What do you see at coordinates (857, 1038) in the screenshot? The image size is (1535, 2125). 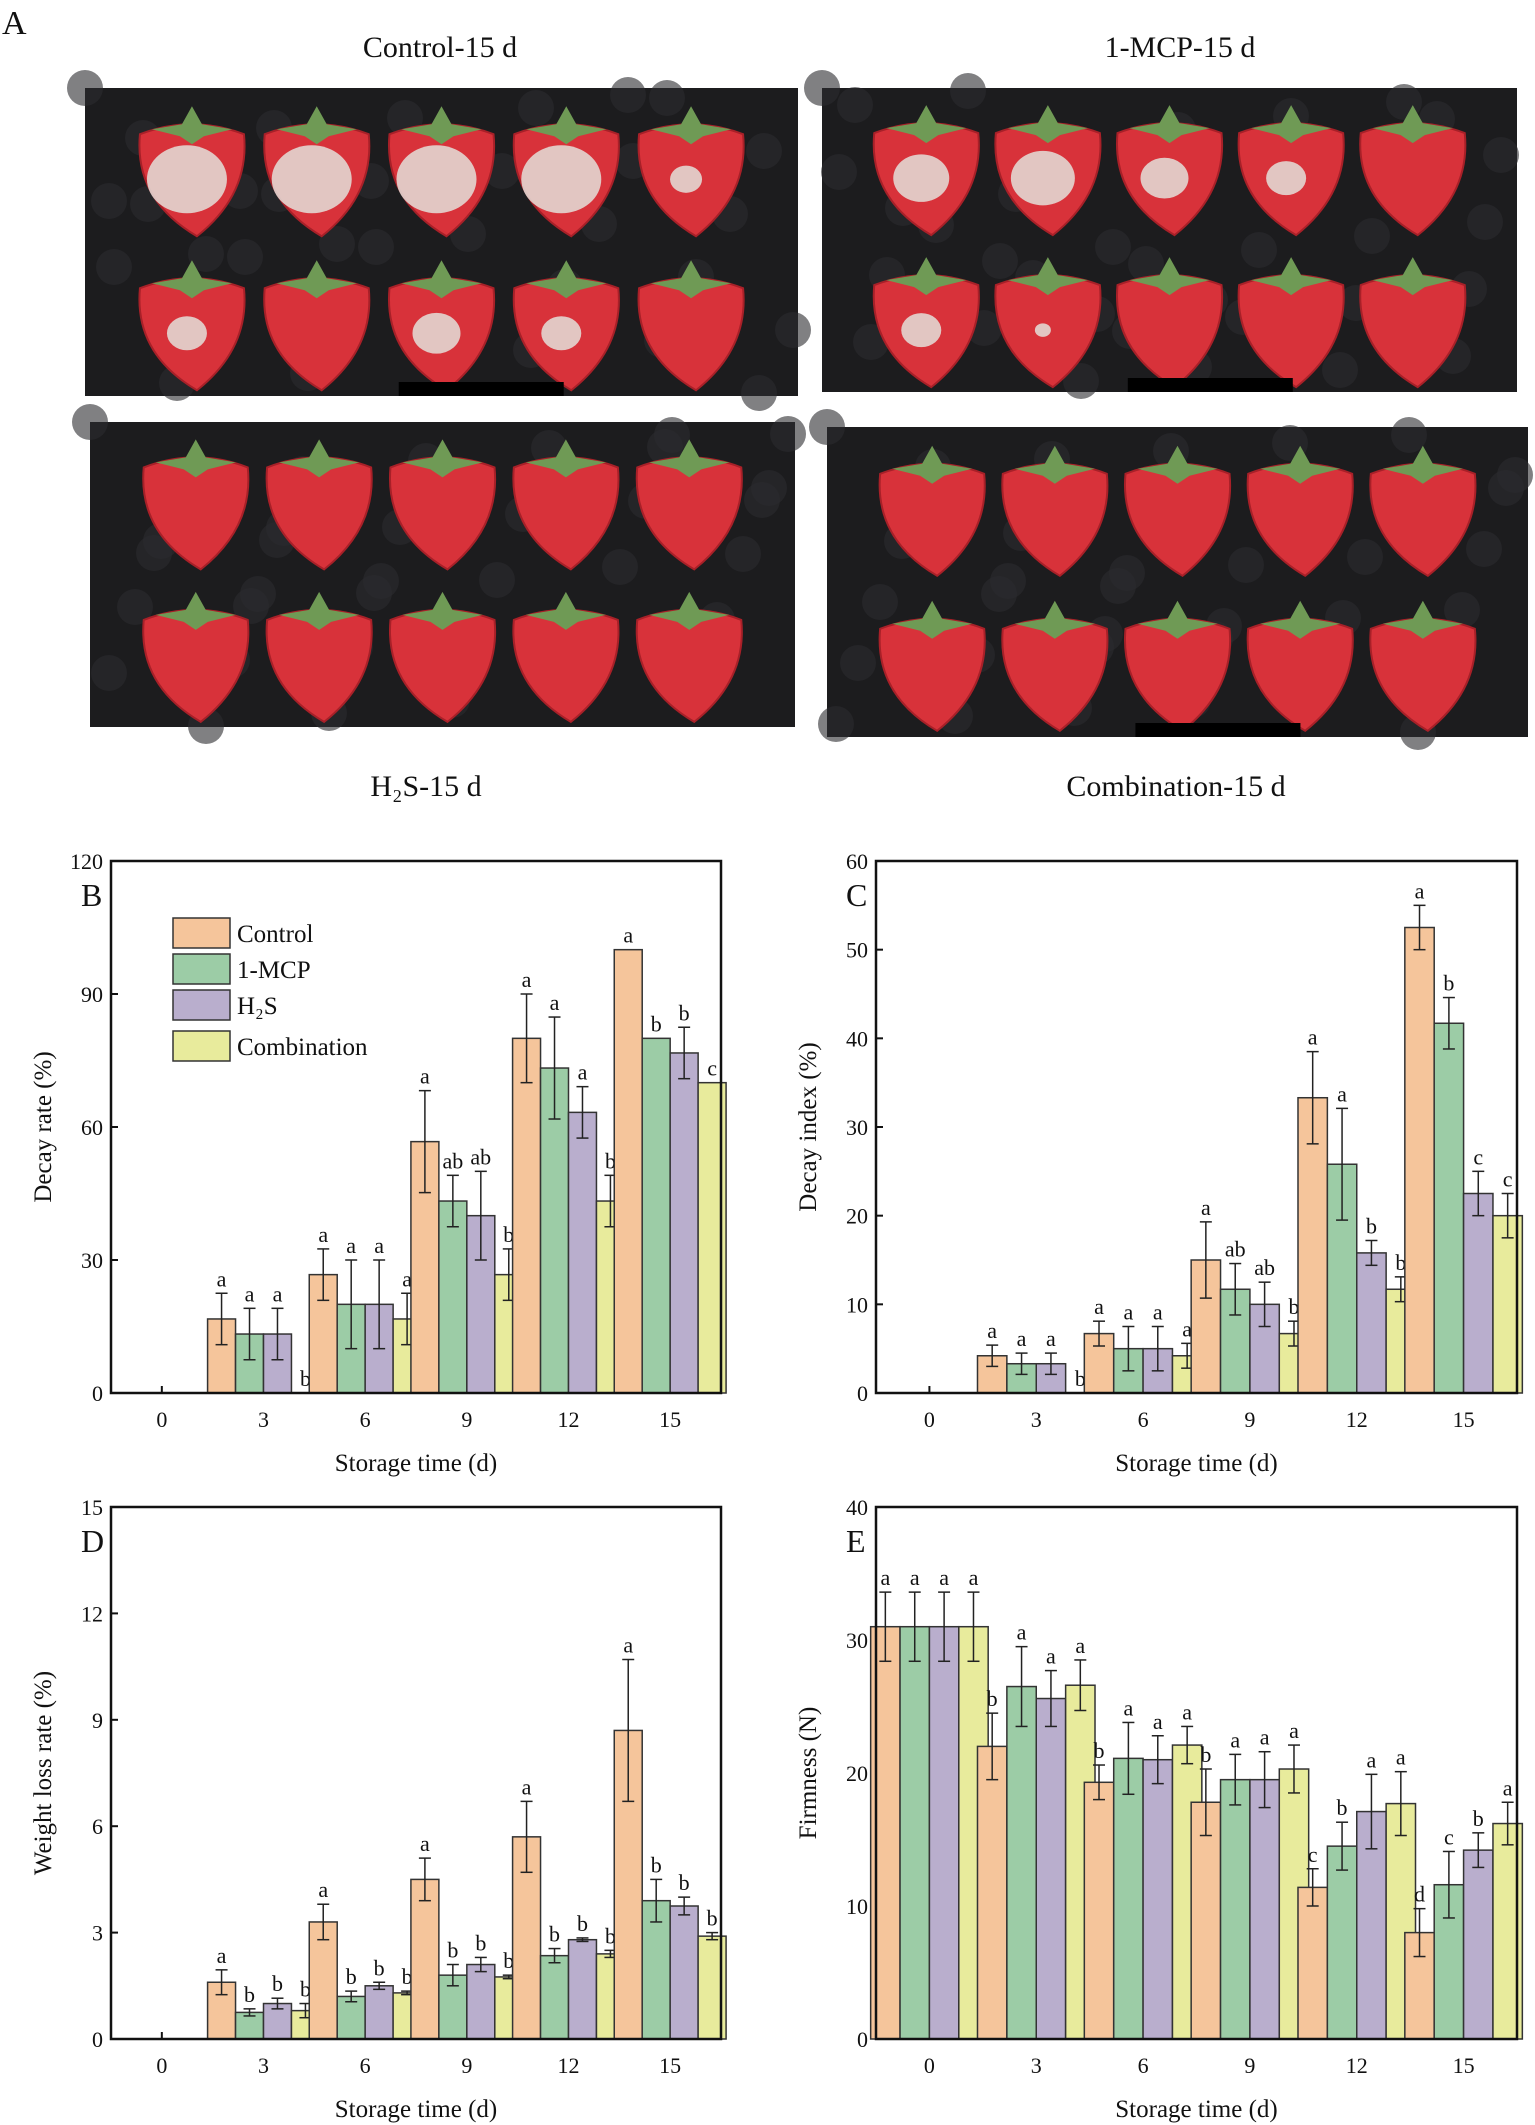 I see `y-tick-label: 40` at bounding box center [857, 1038].